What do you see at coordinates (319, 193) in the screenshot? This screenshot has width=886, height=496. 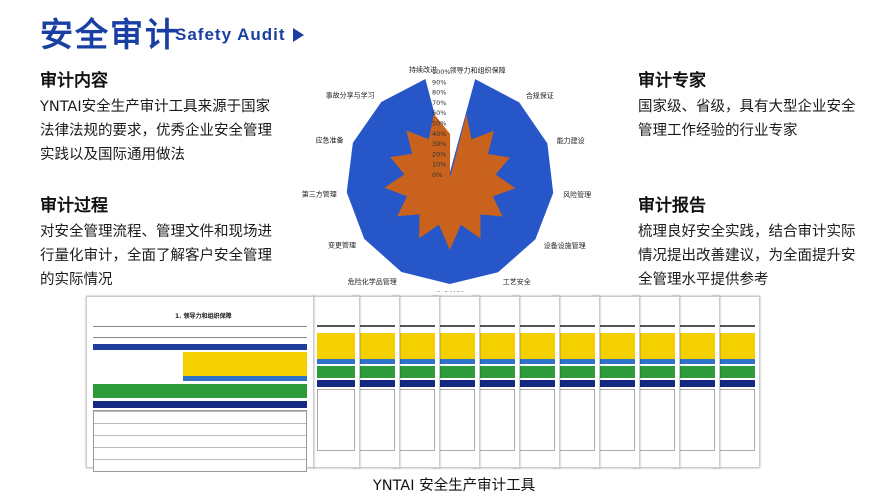 I see `radar-axis-label: 第三方管理` at bounding box center [319, 193].